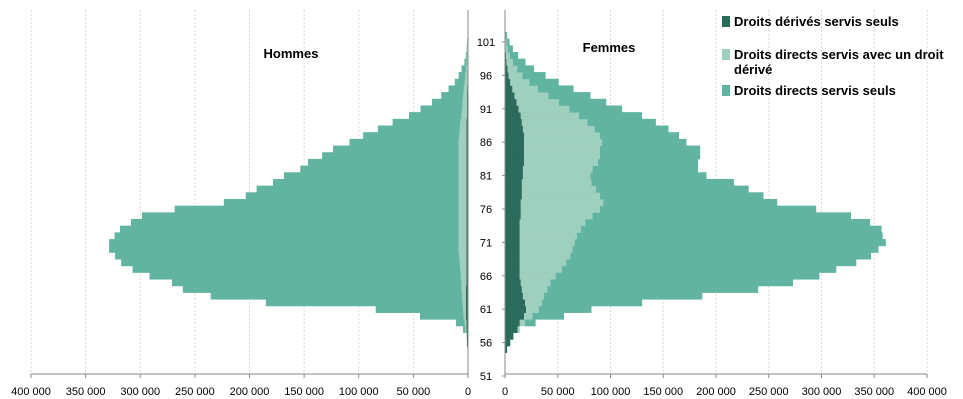  I want to click on x-tick-left: 200 000, so click(250, 392).